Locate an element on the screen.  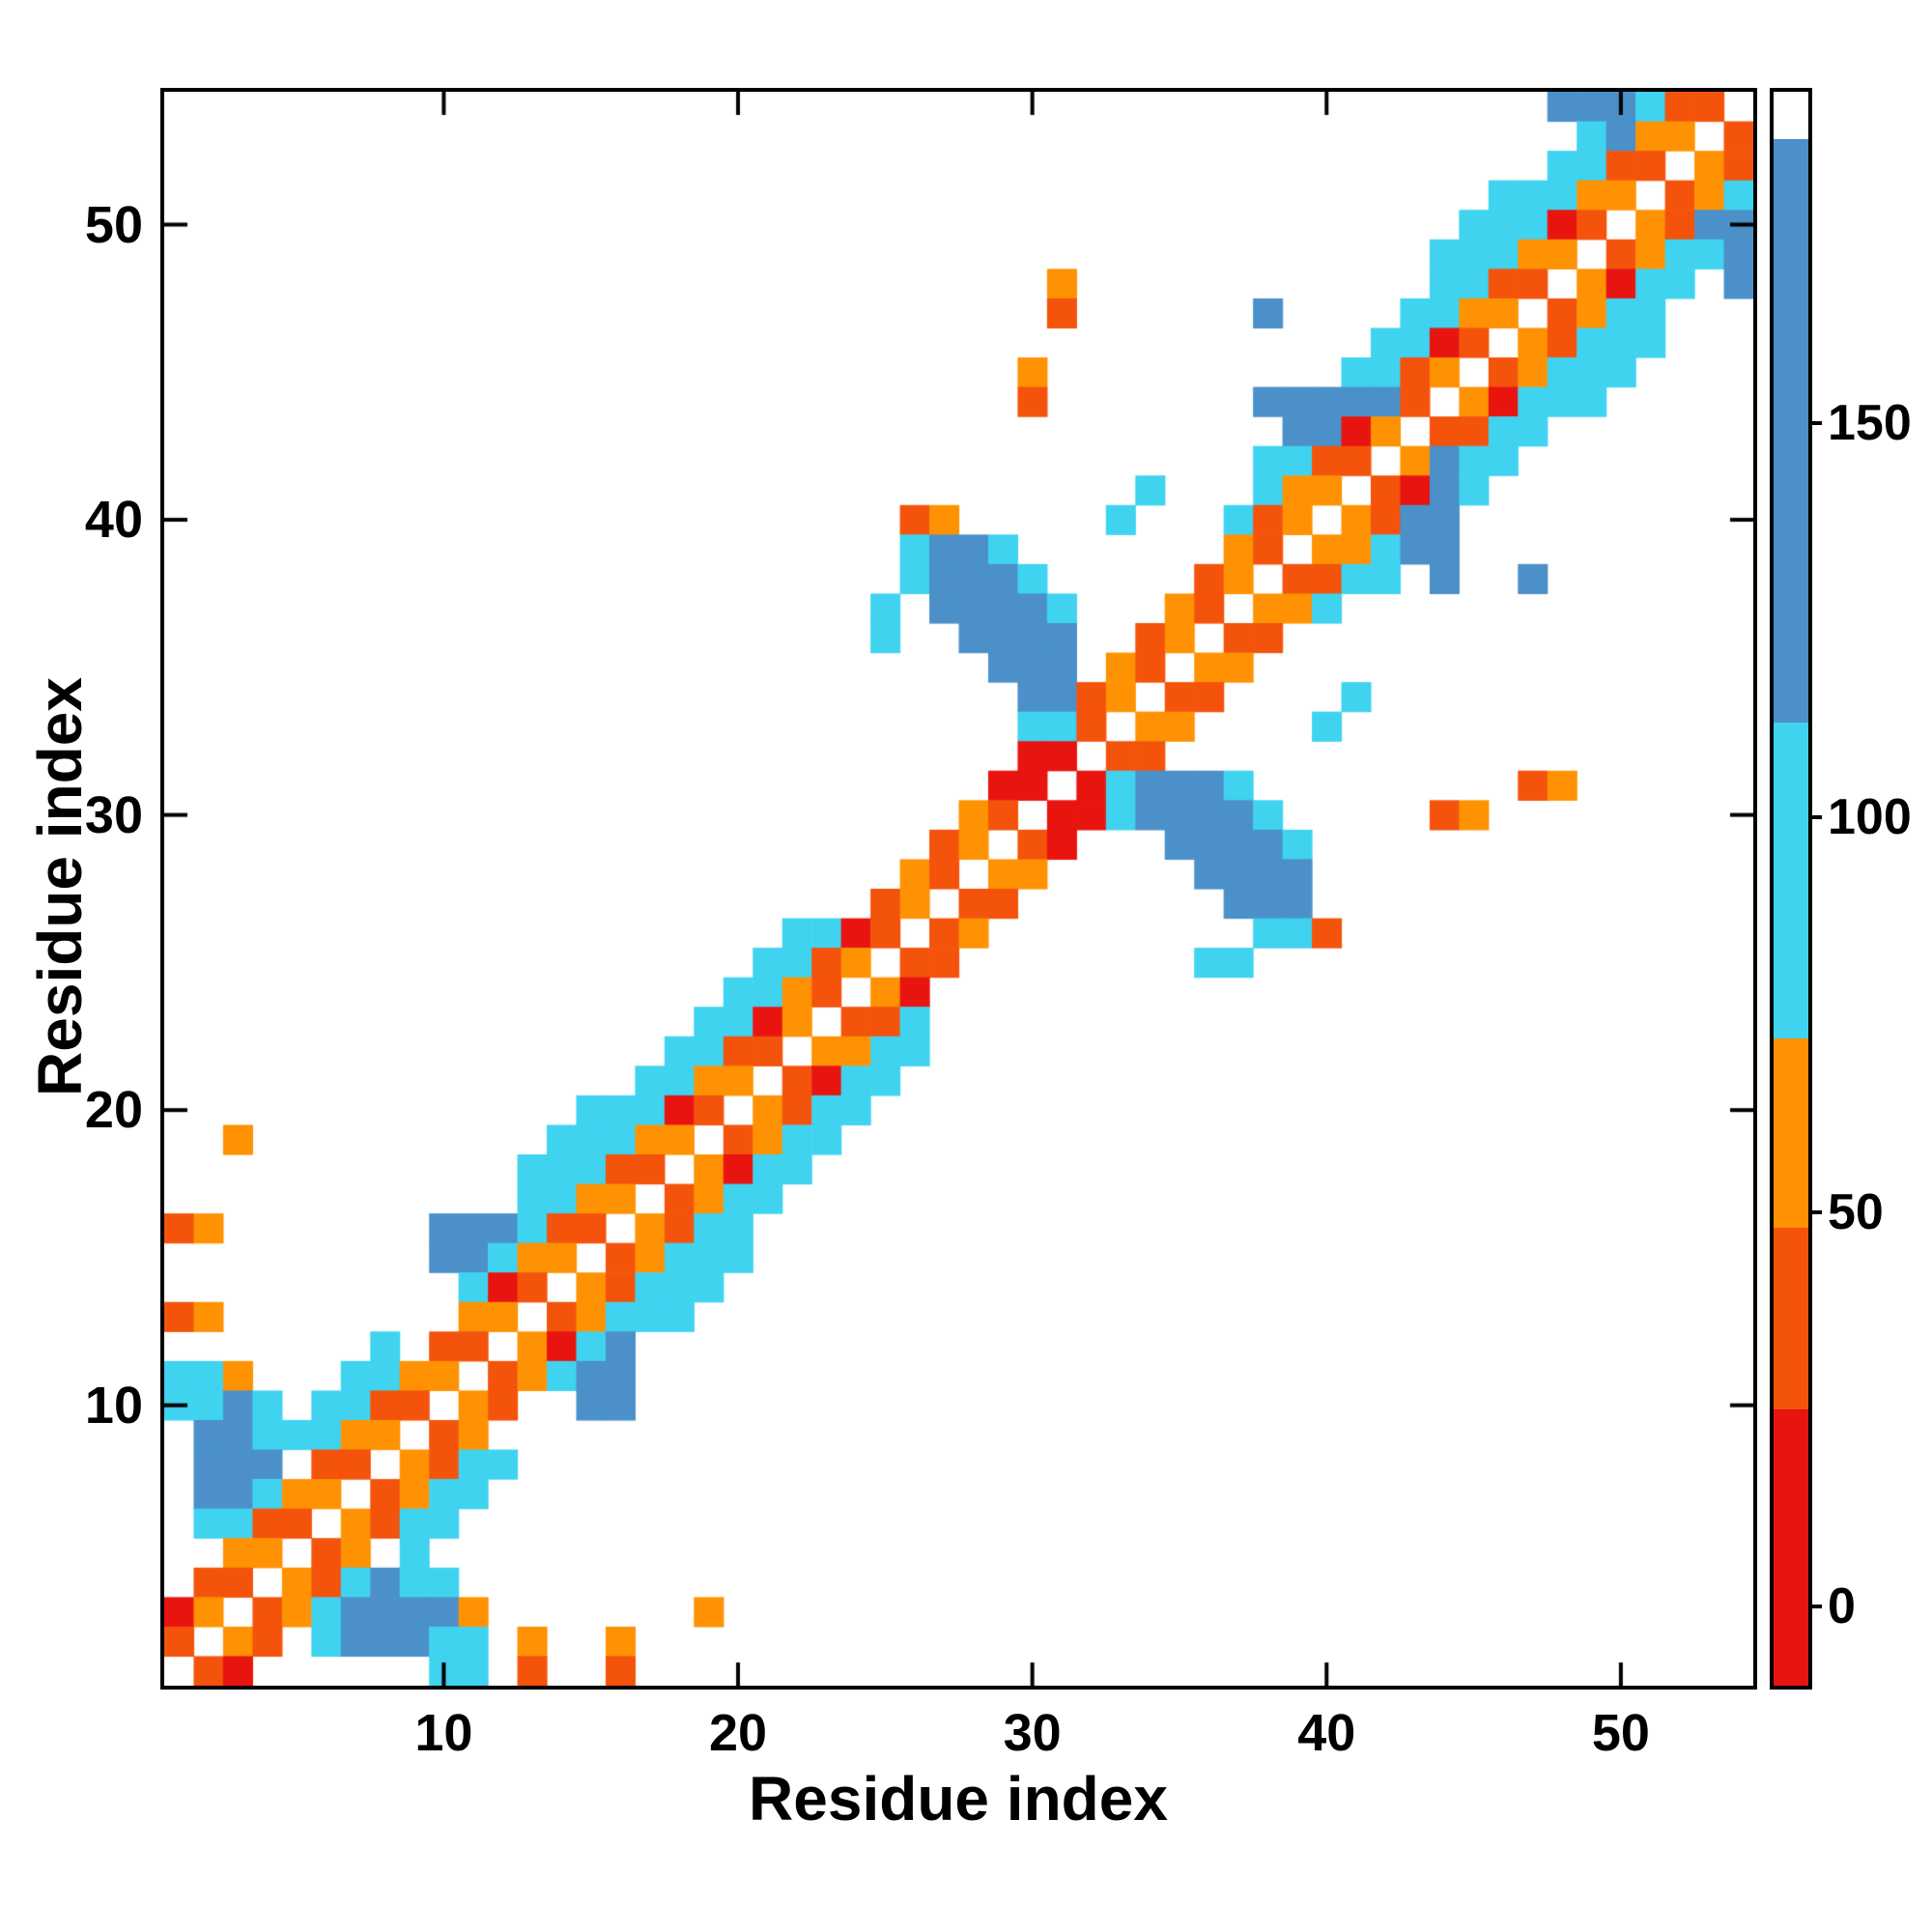
colorbar is located at coordinates (1791, 889).